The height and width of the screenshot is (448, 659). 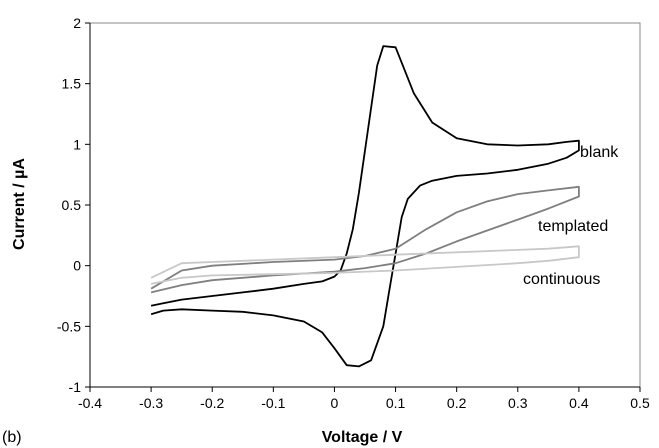 I want to click on x-tick-label: -0.3, so click(x=151, y=403).